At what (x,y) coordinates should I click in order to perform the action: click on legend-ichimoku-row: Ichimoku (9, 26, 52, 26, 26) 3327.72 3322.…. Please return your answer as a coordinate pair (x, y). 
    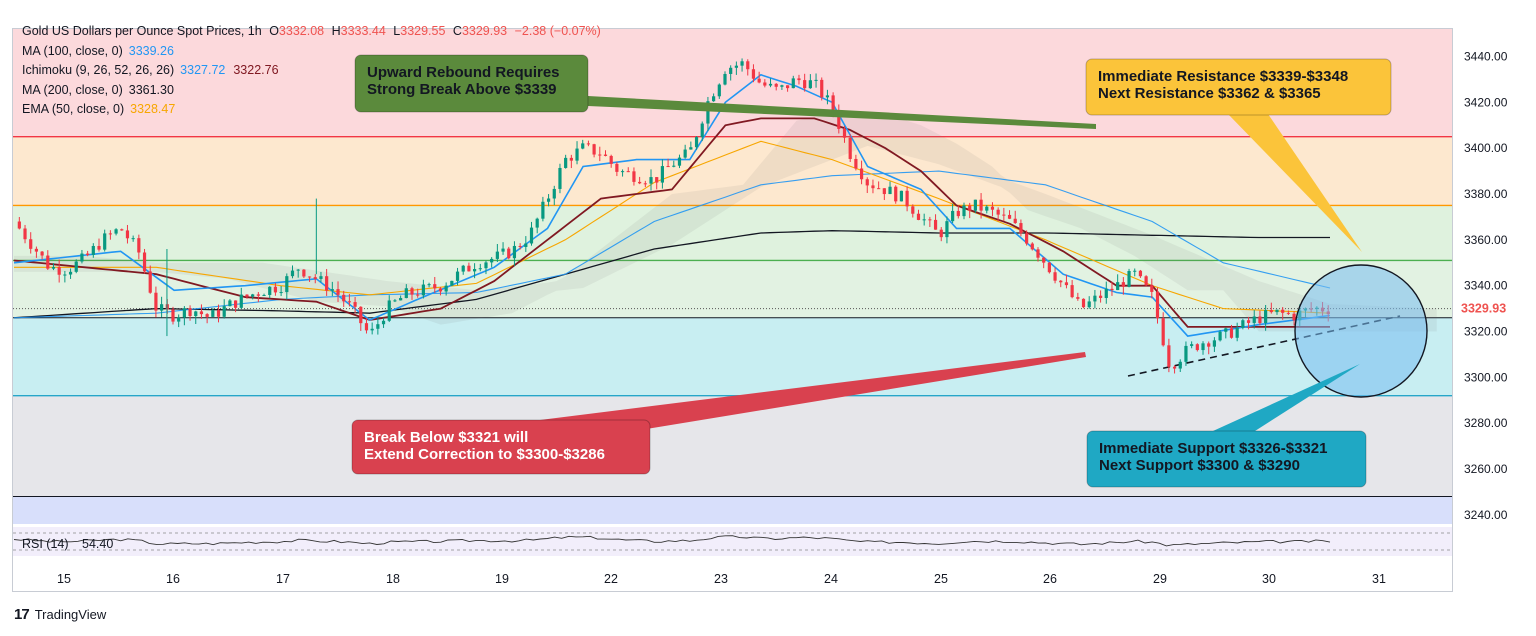
    Looking at the image, I should click on (311, 71).